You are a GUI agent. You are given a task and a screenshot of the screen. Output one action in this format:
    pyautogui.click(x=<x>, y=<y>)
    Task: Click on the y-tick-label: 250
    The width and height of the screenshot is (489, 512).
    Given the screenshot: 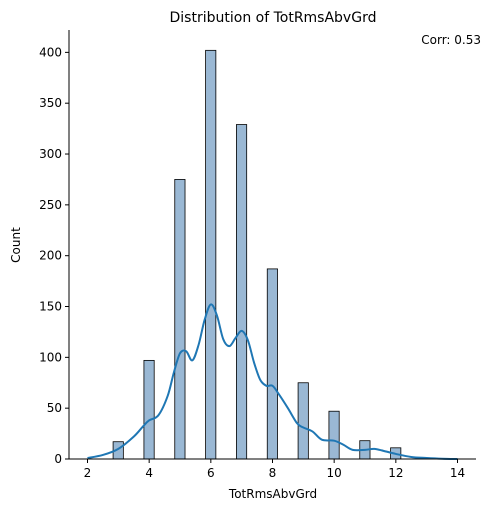 What is the action you would take?
    pyautogui.click(x=50, y=205)
    